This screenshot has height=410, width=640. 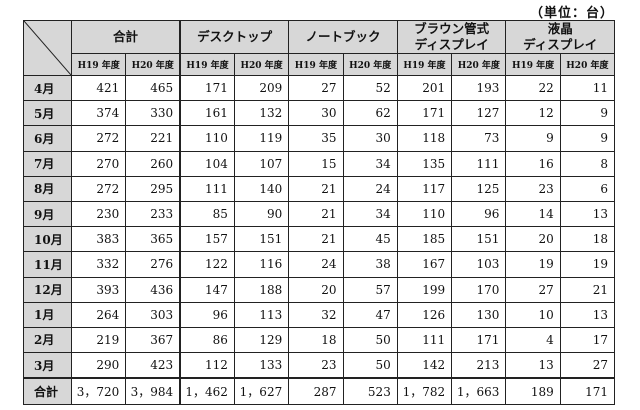 I want to click on value-cell: 4, so click(x=533, y=340).